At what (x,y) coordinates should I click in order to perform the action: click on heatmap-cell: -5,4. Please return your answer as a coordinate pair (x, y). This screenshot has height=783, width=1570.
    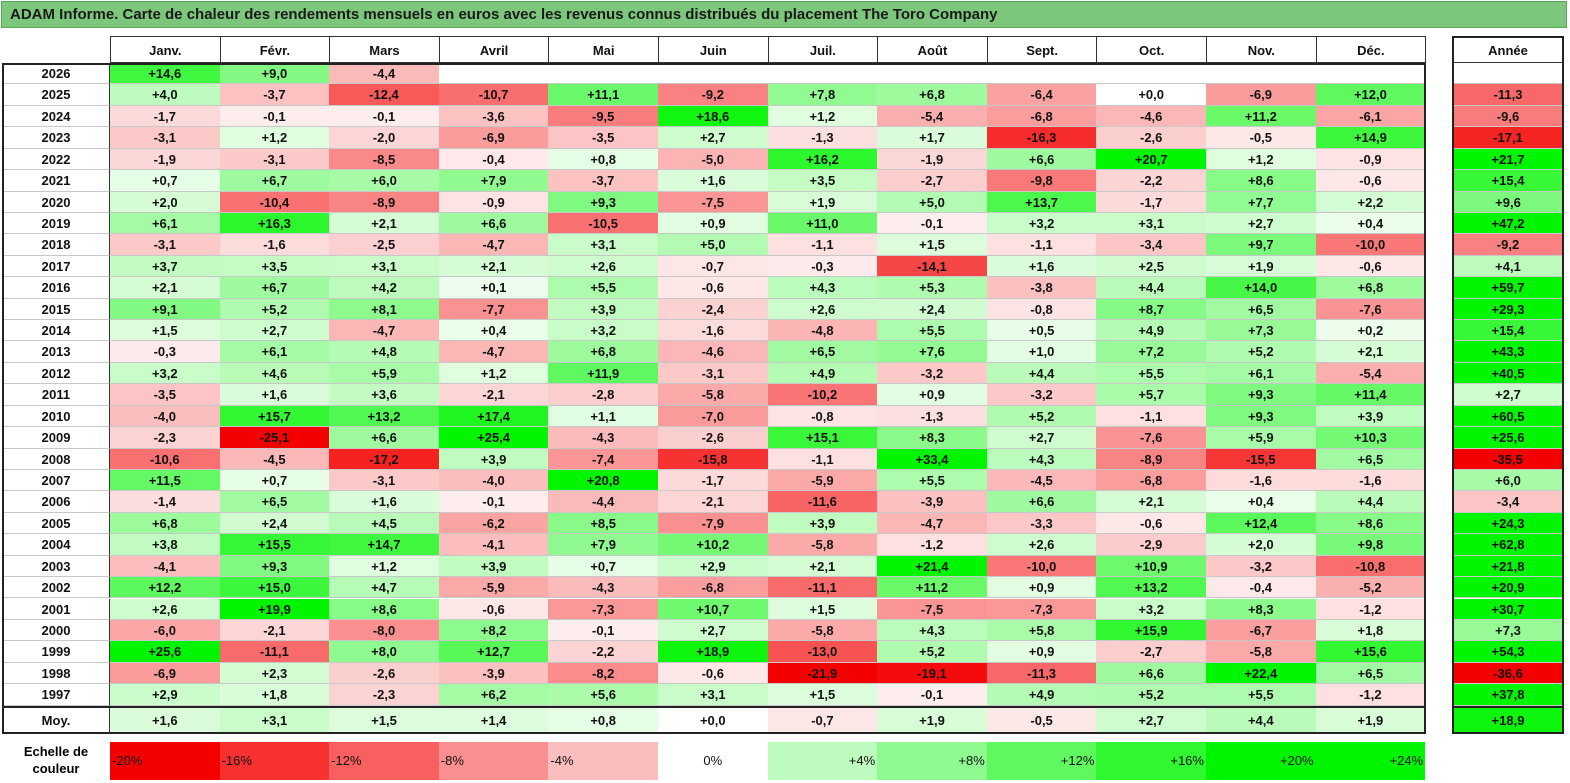
    Looking at the image, I should click on (932, 116).